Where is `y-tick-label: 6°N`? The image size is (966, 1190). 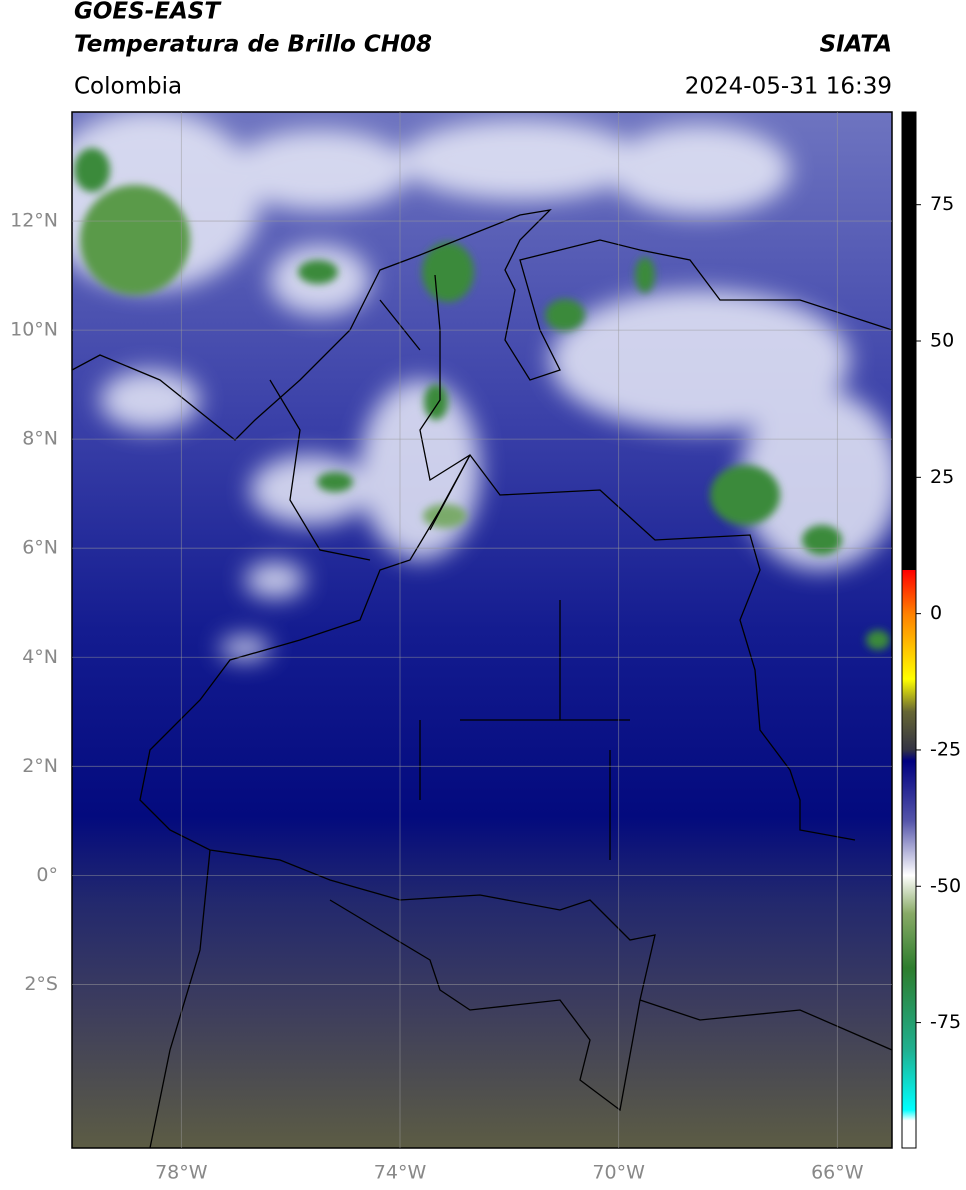 y-tick-label: 6°N is located at coordinates (40, 548).